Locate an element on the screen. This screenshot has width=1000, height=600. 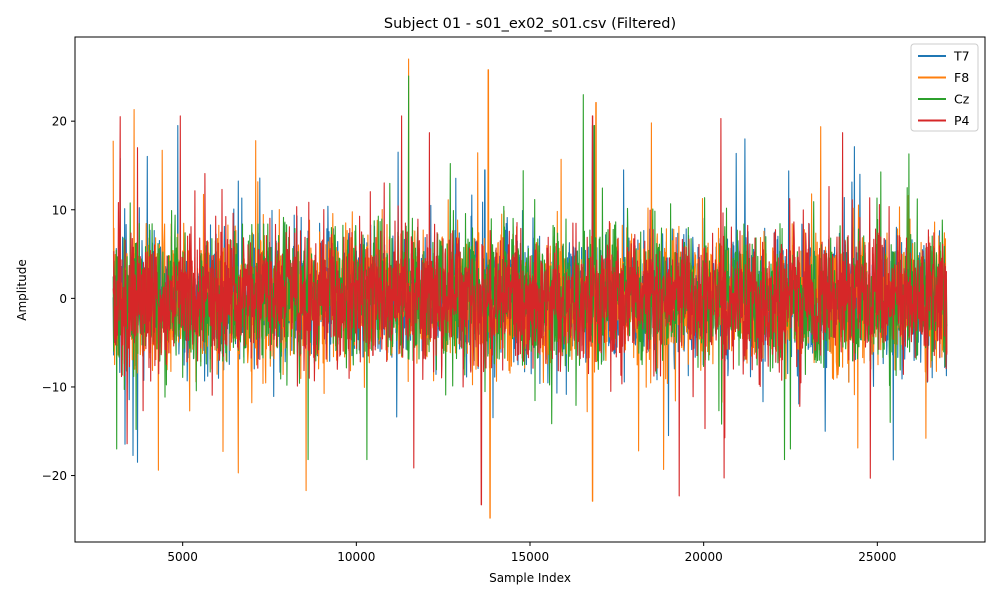
y-tick-label: 20 is located at coordinates (59, 122).